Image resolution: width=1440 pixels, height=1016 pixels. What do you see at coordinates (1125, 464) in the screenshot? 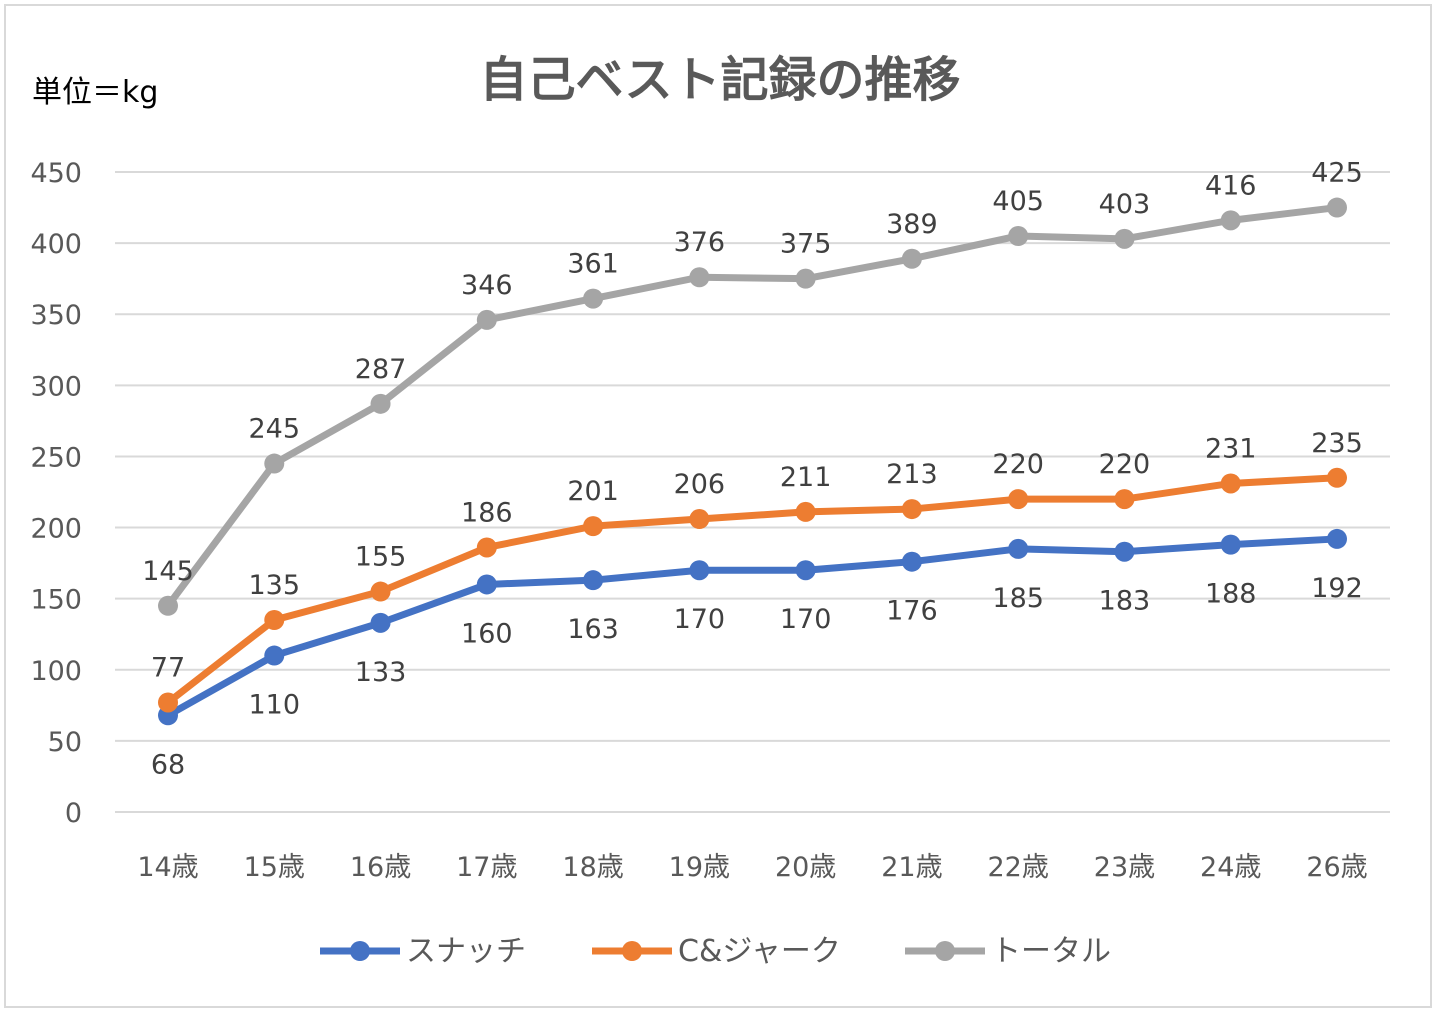
I see `data-label: 220` at bounding box center [1125, 464].